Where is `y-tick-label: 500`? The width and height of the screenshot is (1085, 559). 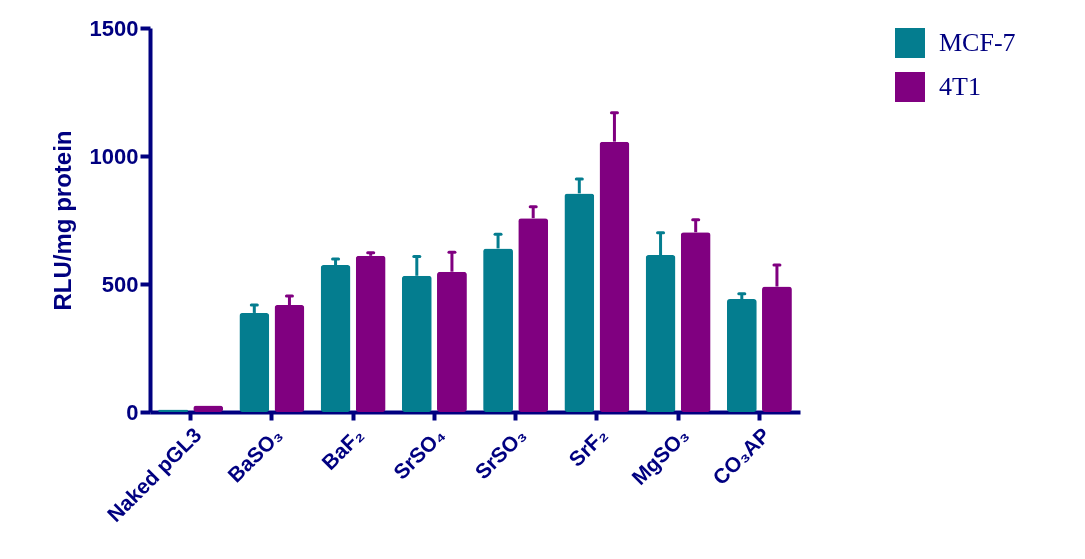 y-tick-label: 500 is located at coordinates (120, 284).